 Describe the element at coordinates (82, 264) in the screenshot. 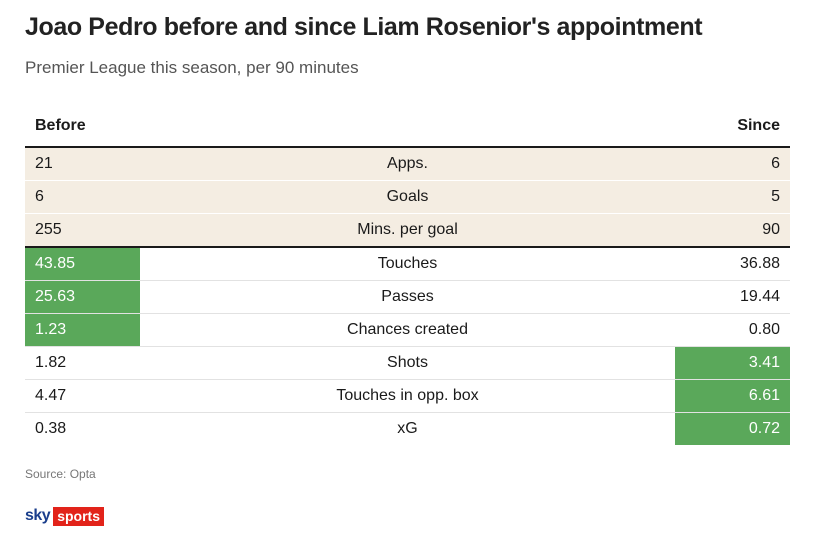

I see `before-value: 43.85` at that location.